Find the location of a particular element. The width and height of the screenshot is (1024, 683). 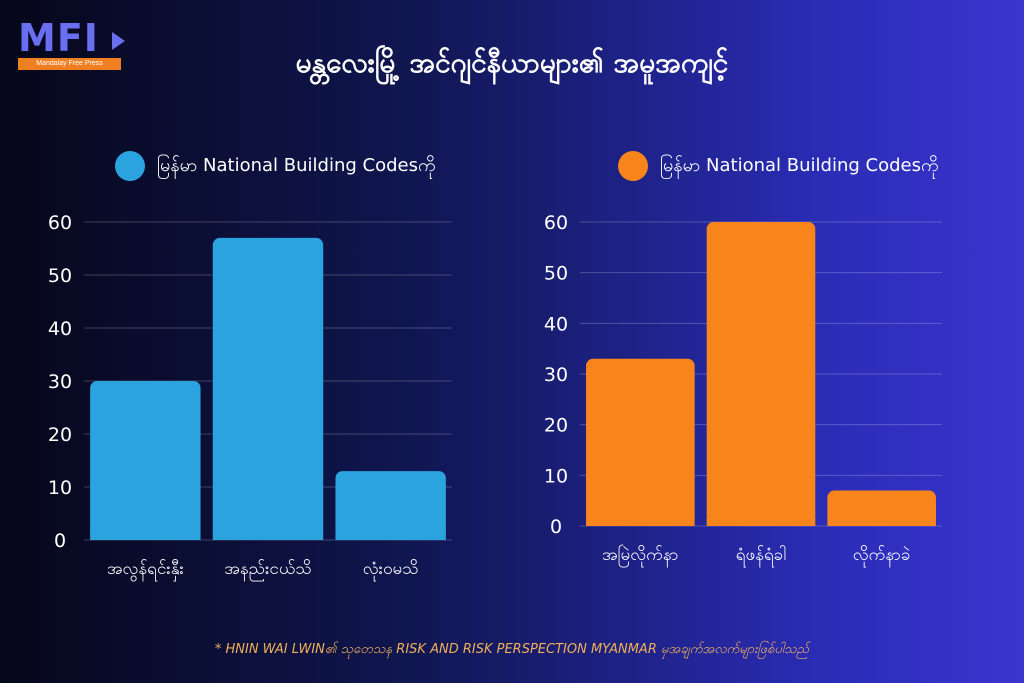

legend-label-left: မြန်မာ National Building Codesကို is located at coordinates (296, 165).